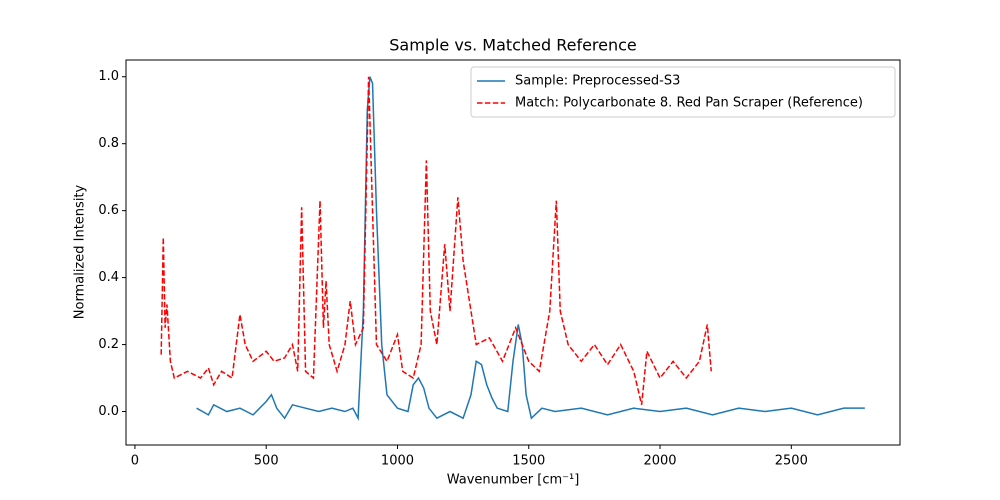  Describe the element at coordinates (513, 45) in the screenshot. I see `chart-title: Sample vs. Matched Reference` at that location.